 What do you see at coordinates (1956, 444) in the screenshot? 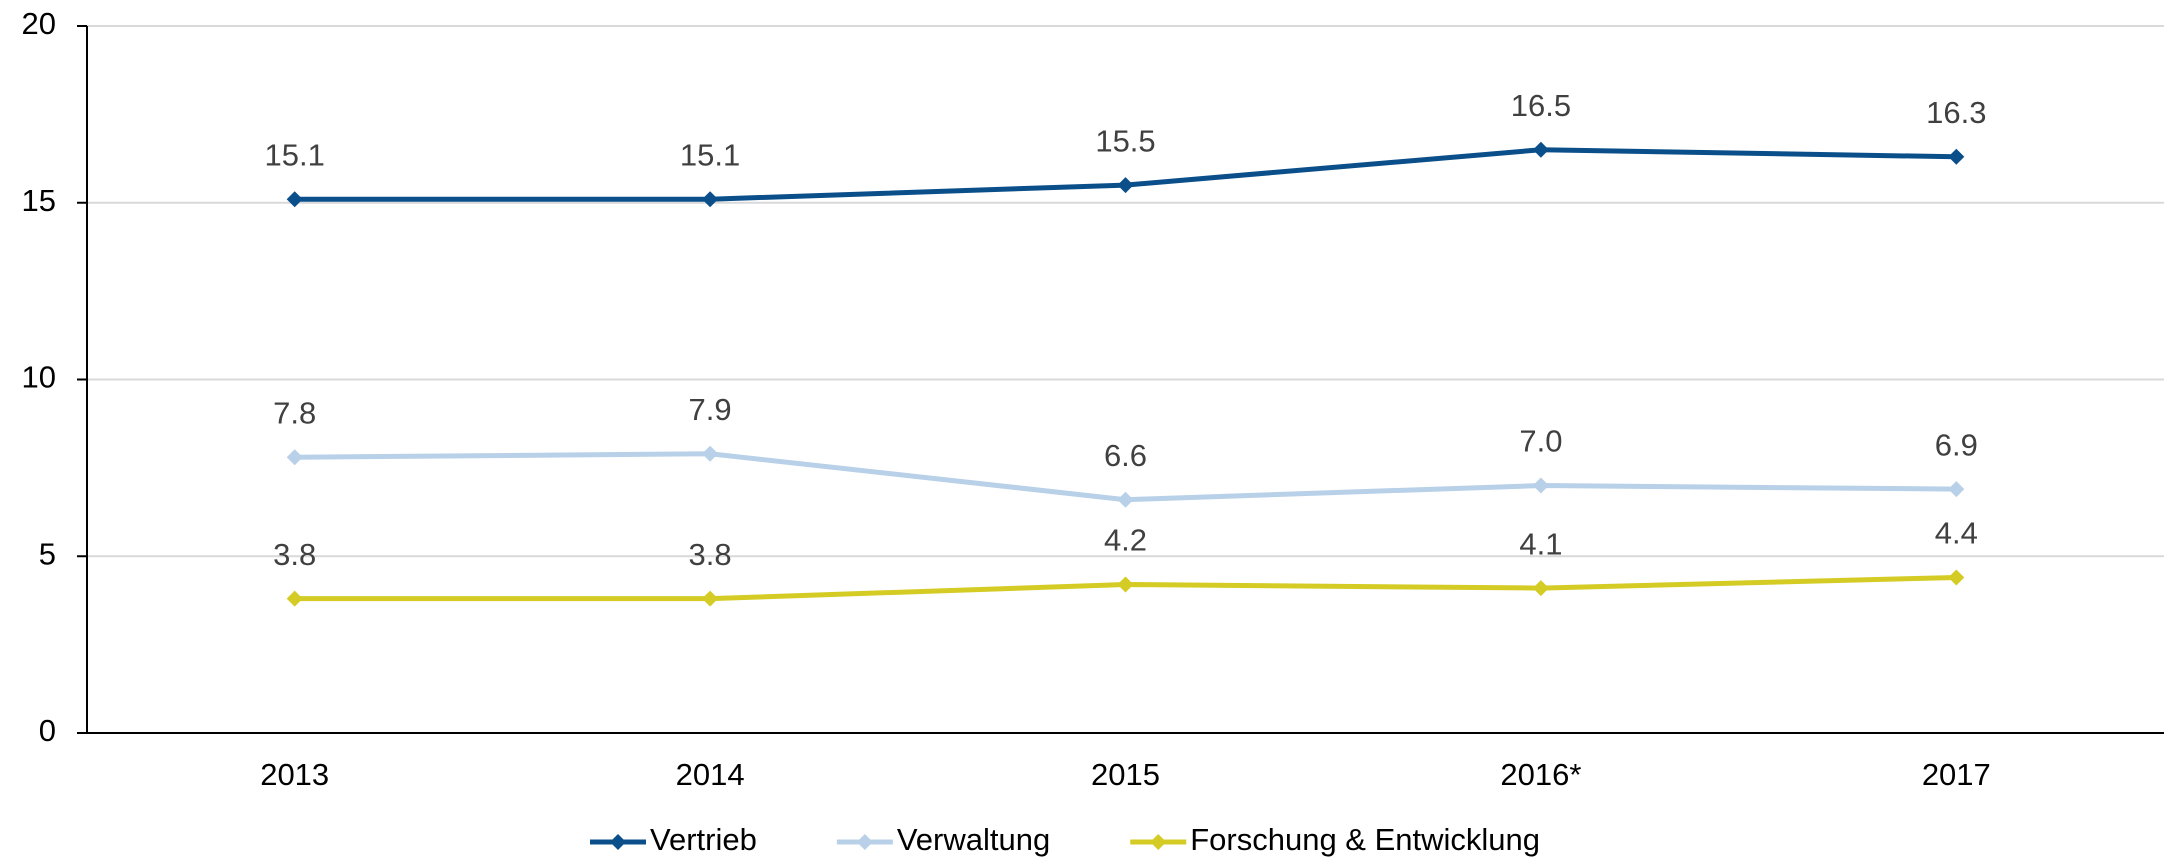
I see `data-label: 6.9` at bounding box center [1956, 444].